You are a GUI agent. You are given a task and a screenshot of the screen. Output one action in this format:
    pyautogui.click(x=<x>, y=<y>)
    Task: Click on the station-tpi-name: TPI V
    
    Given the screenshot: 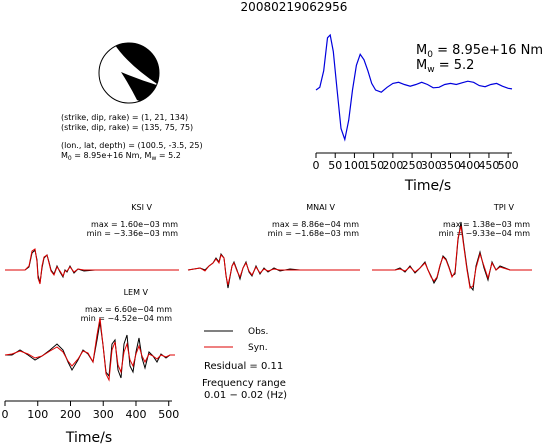 What is the action you would take?
    pyautogui.click(x=504, y=207)
    